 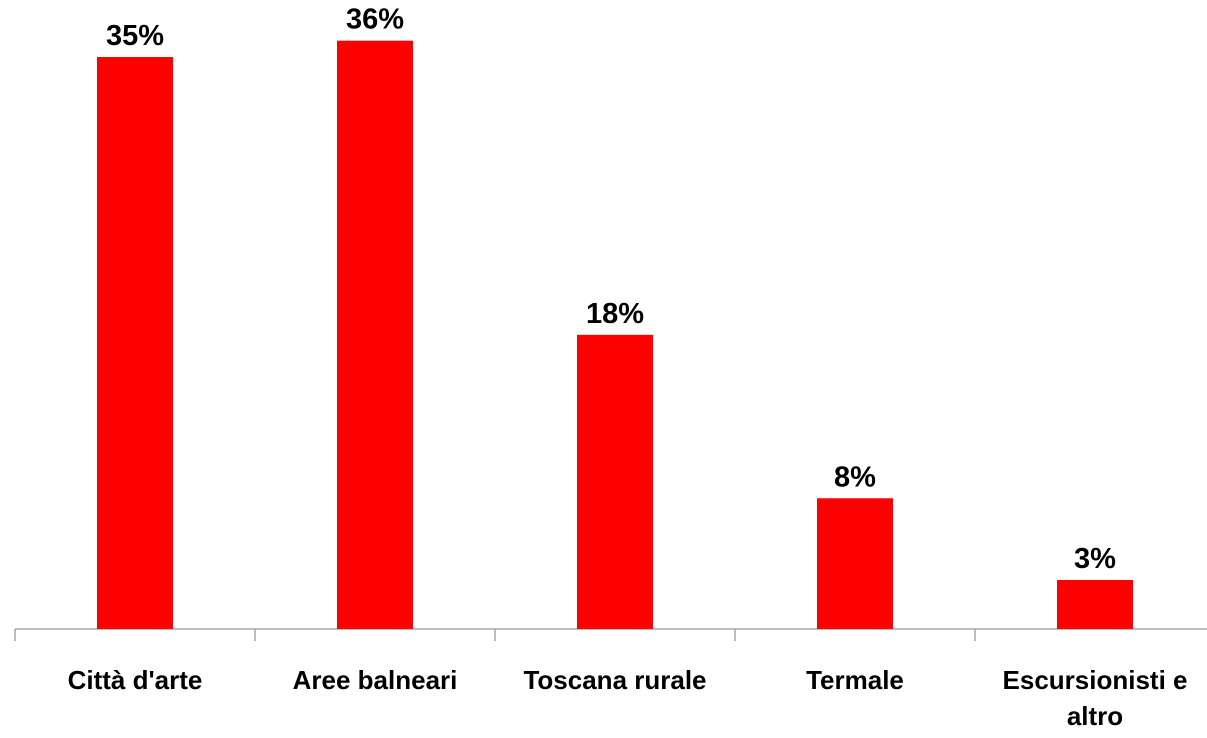 I want to click on x-tick-label: Città d'arte, so click(x=135, y=680).